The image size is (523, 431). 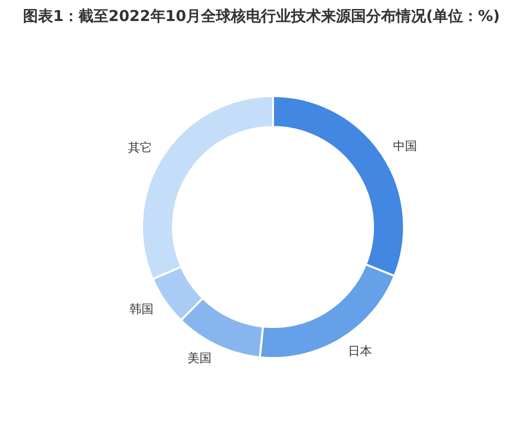 I want to click on slice-label: 日本, so click(x=360, y=351).